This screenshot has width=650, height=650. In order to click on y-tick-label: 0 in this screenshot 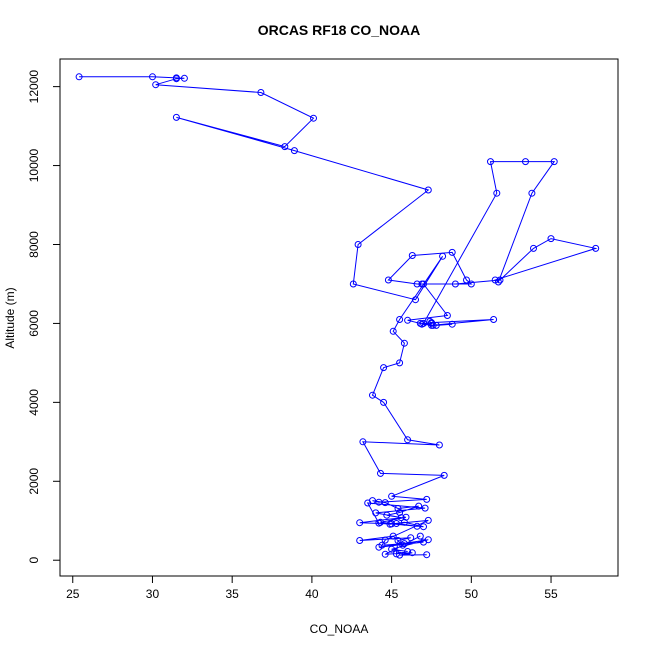, I will do `click(34, 560)`.